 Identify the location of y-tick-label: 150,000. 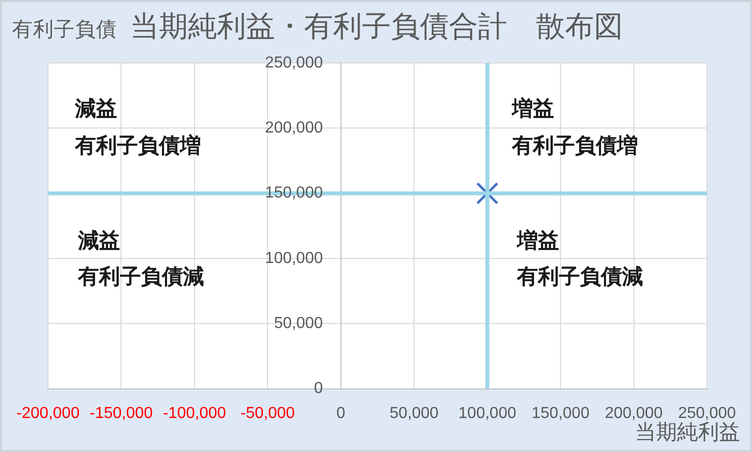
(294, 193).